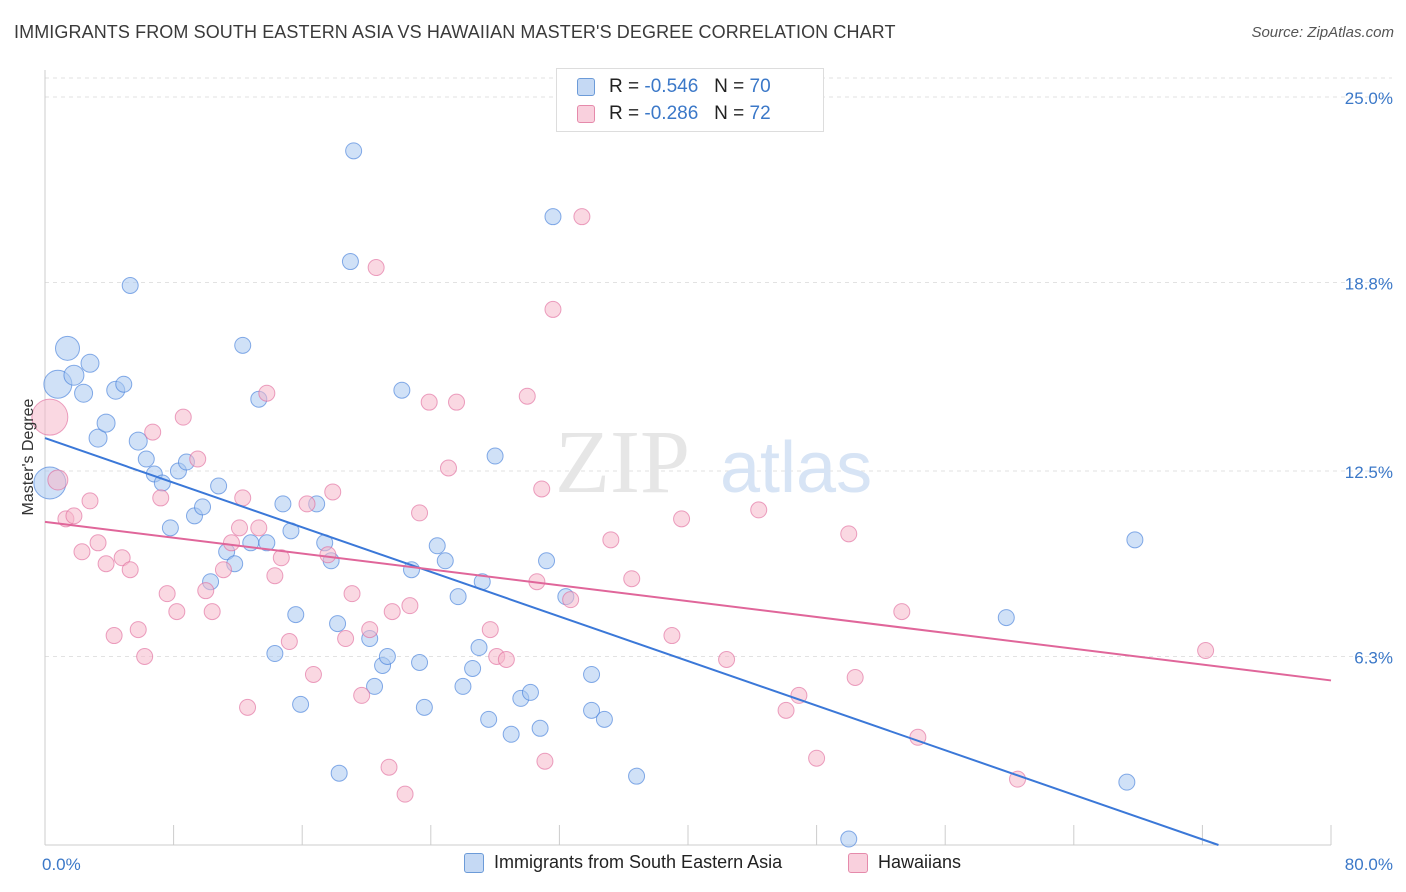  I want to click on y-axis-label: Master's Degree, so click(28, 456).